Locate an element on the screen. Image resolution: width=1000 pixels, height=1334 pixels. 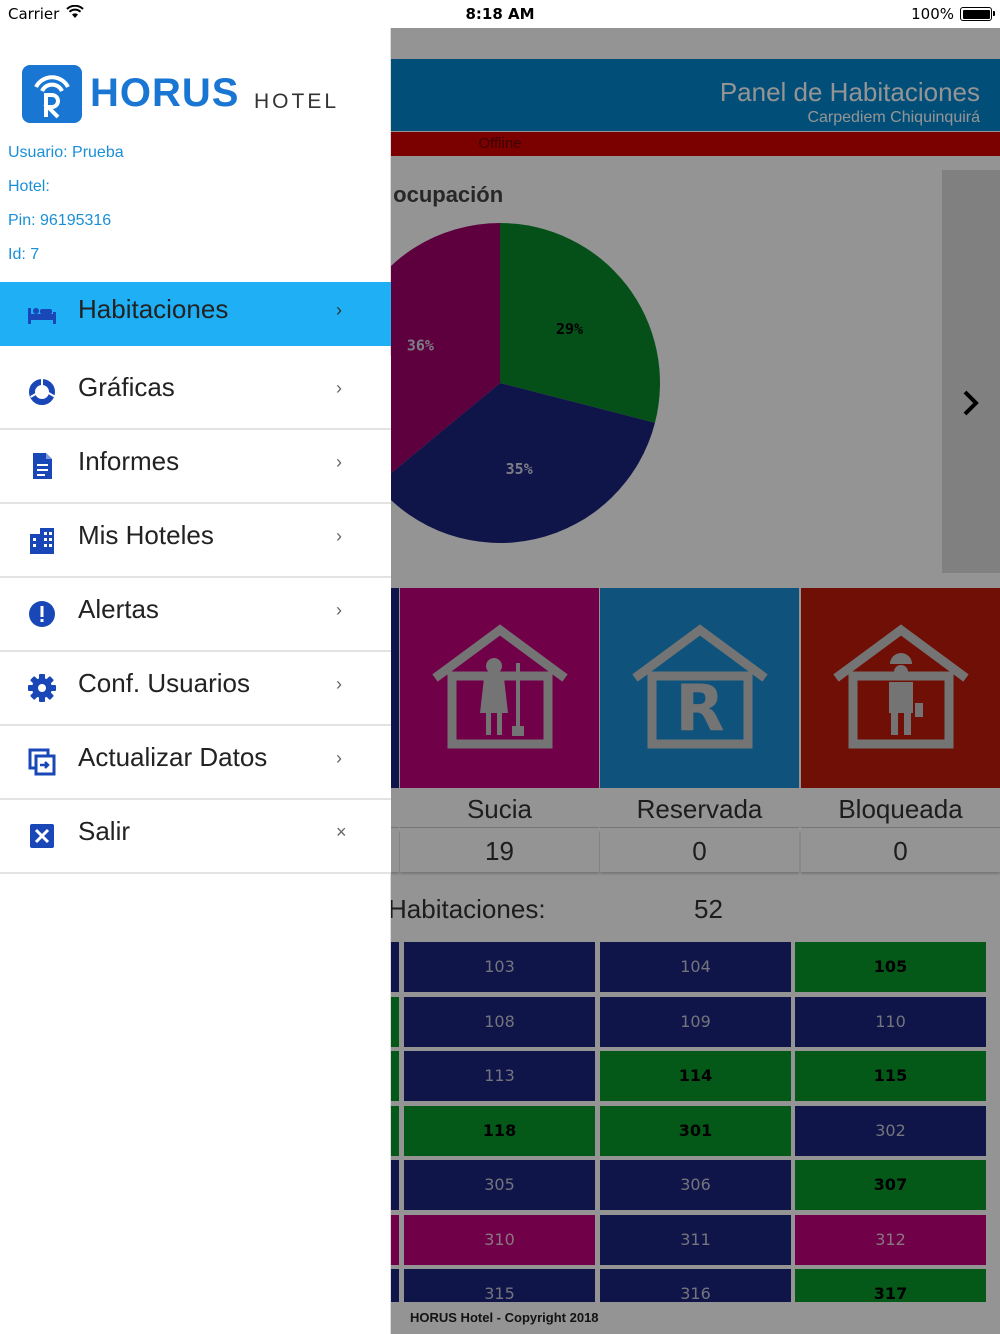
carrier-label: Carrier is located at coordinates (34, 14).